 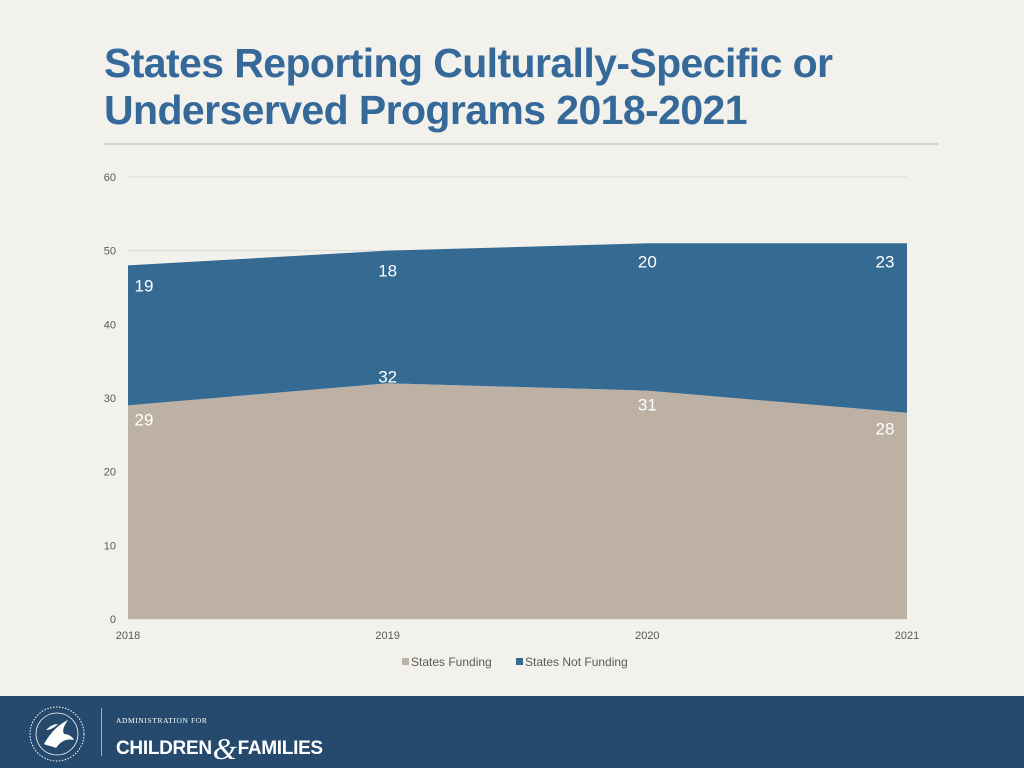 I want to click on agency-ampersand: &, so click(x=224, y=748).